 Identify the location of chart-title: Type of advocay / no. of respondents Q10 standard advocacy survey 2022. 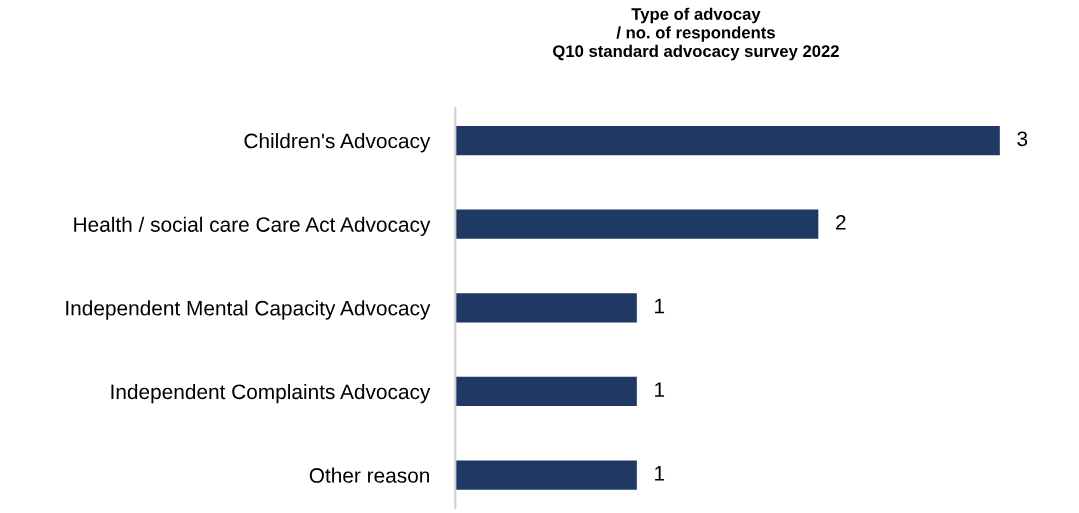
(696, 34).